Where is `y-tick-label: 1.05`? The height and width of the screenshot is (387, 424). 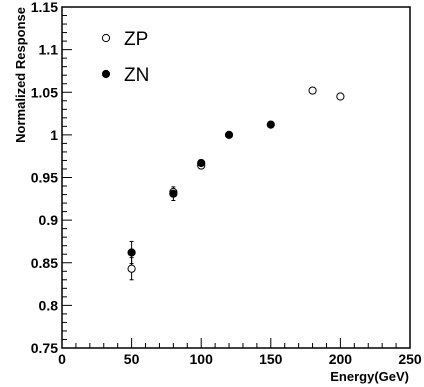
y-tick-label: 1.05 is located at coordinates (44, 92).